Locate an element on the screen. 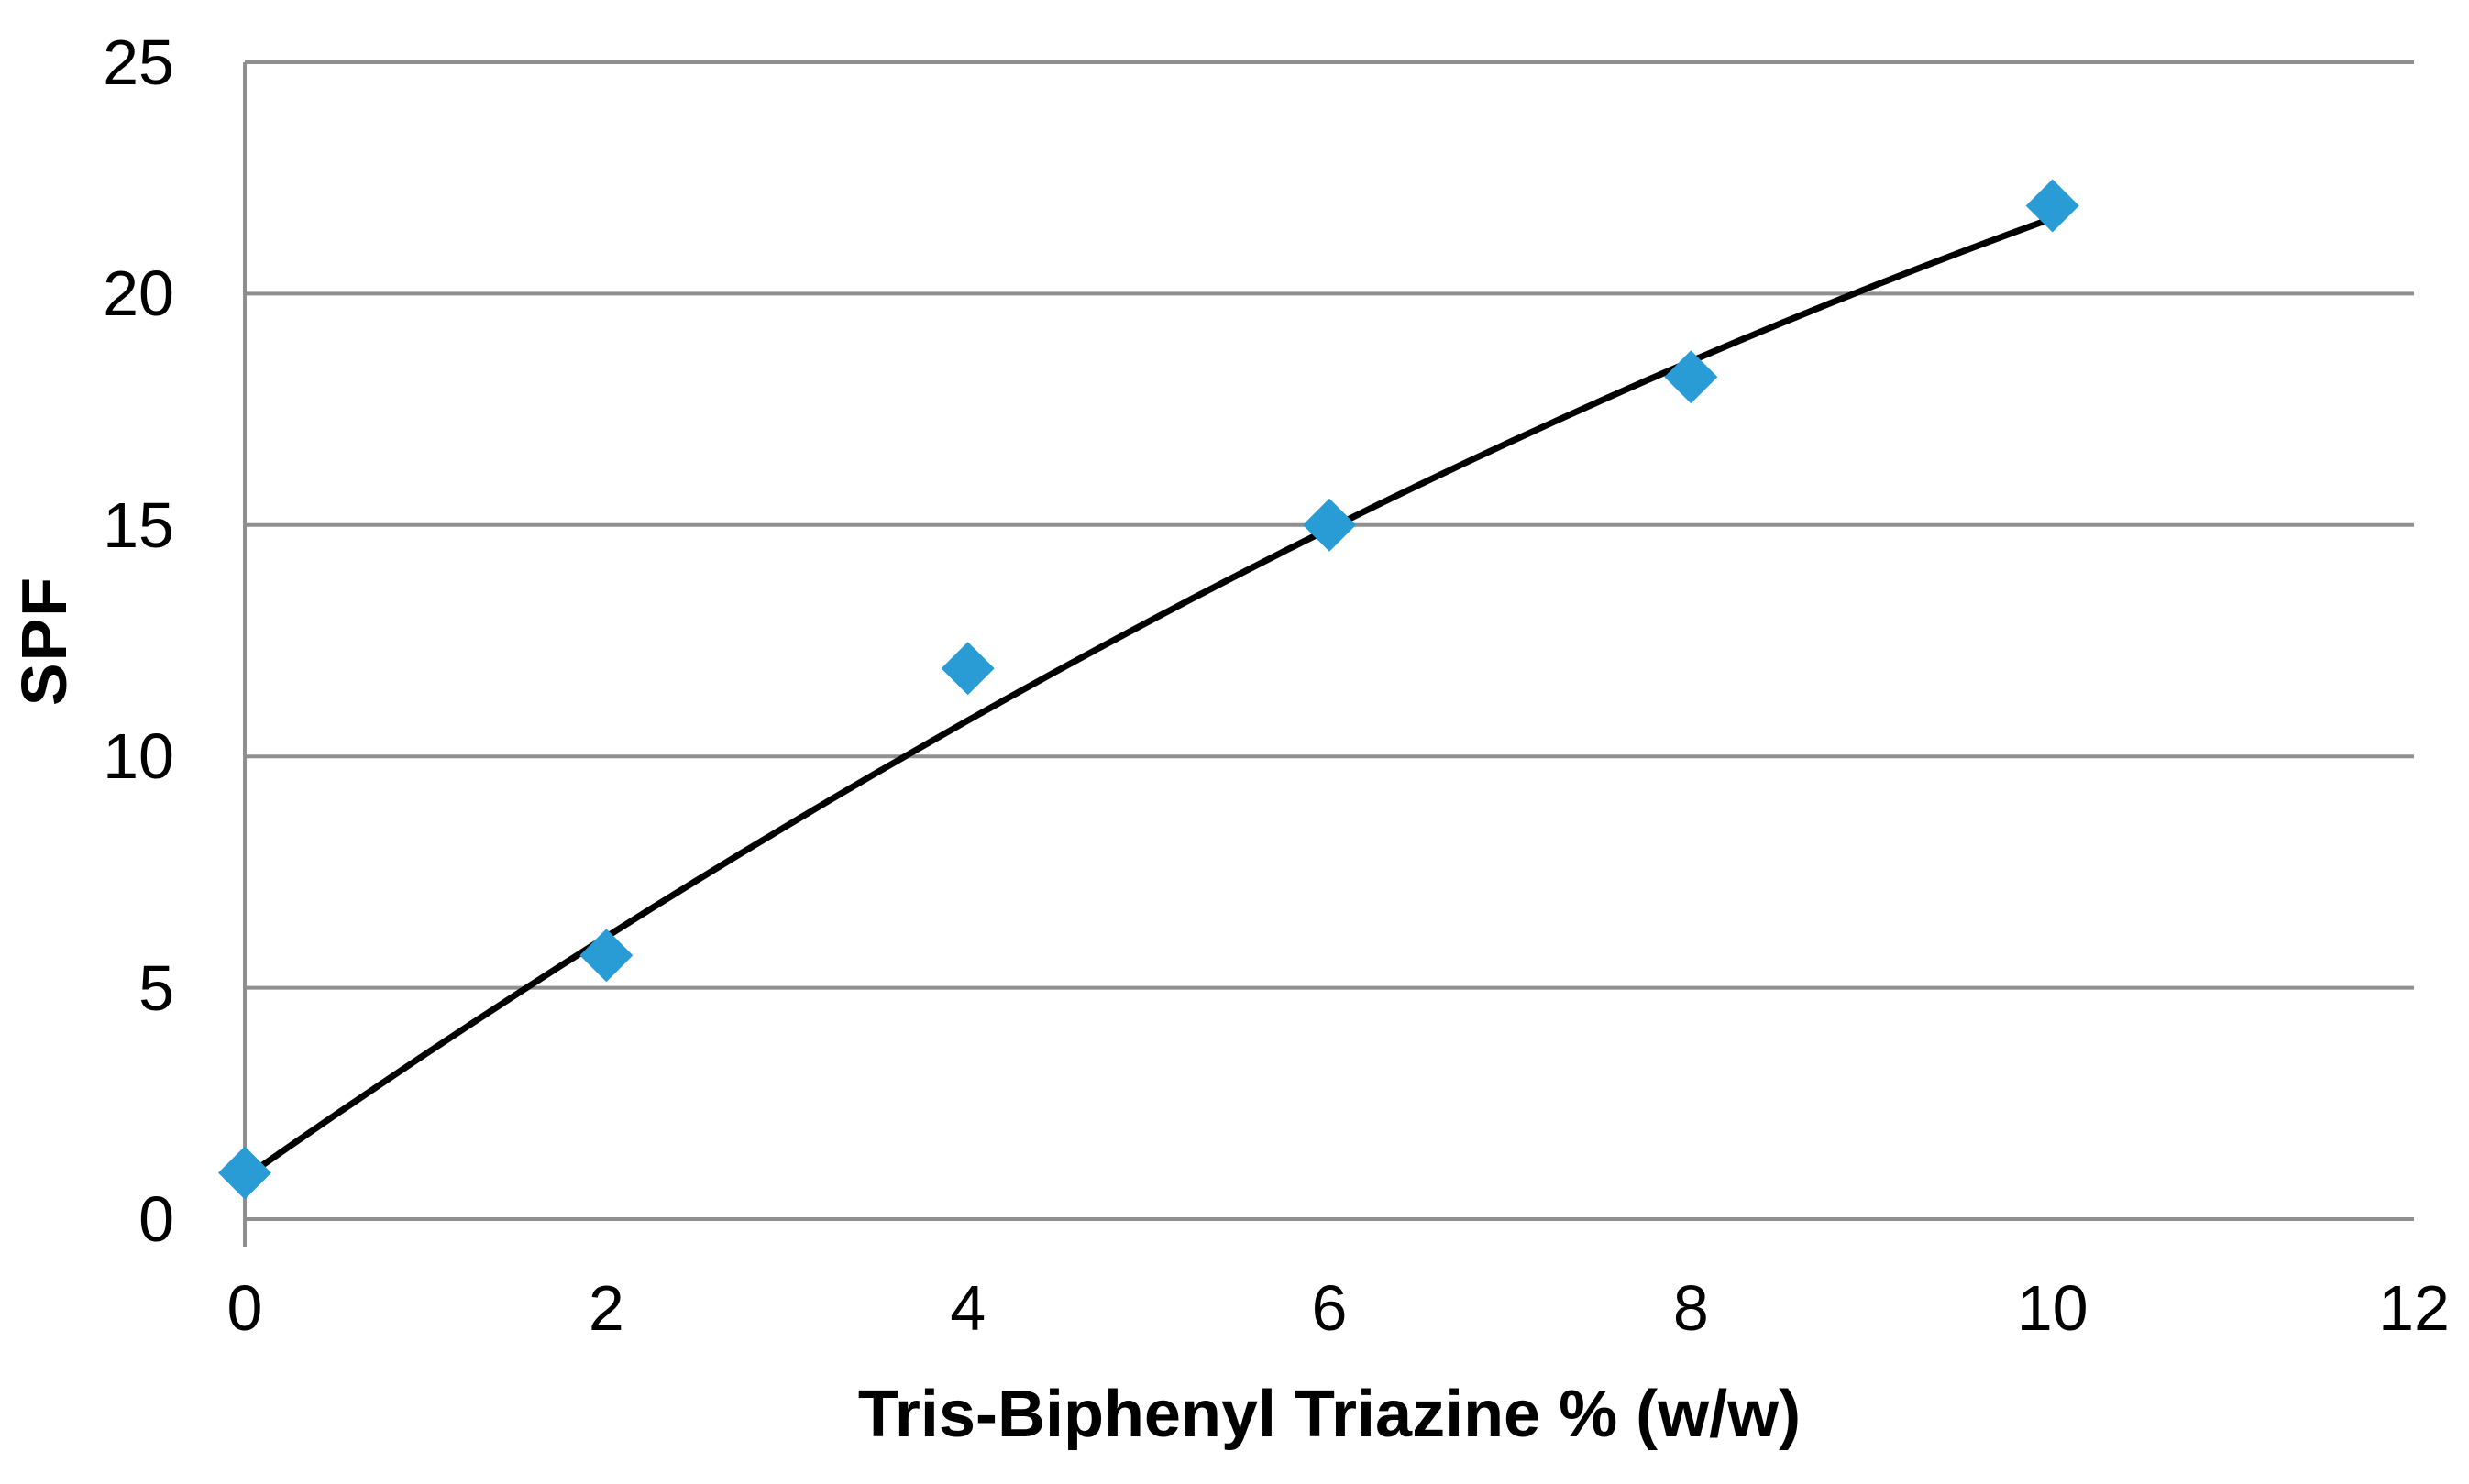  y-tick-label: 15 is located at coordinates (138, 525).